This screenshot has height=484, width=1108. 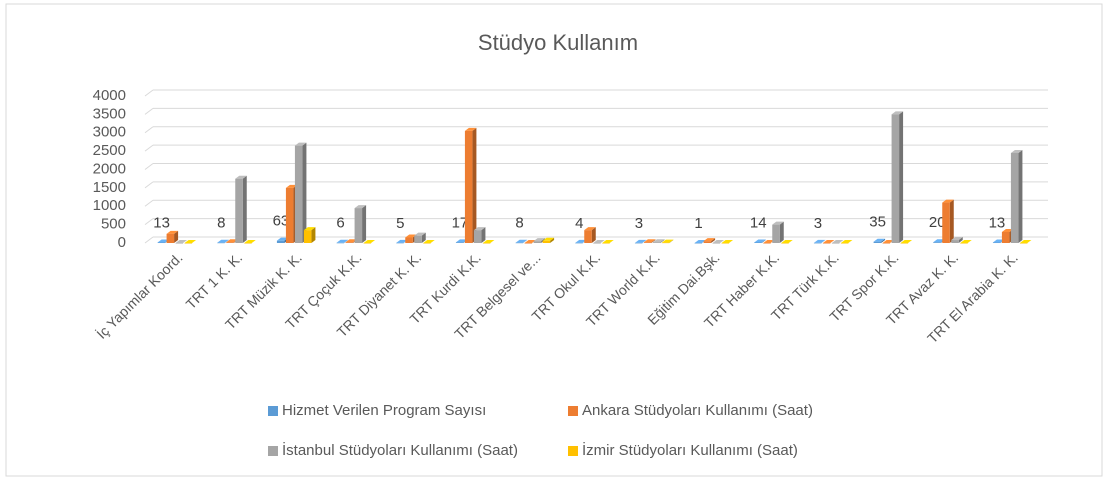 I want to click on y-tick-label: 1500, so click(x=109, y=187).